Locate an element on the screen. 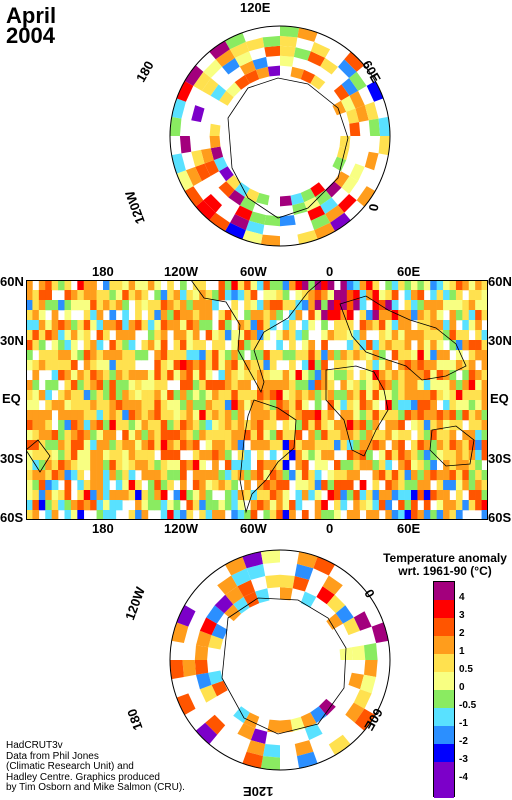 The height and width of the screenshot is (800, 512). legend-tick-label: -1 is located at coordinates (463, 723).